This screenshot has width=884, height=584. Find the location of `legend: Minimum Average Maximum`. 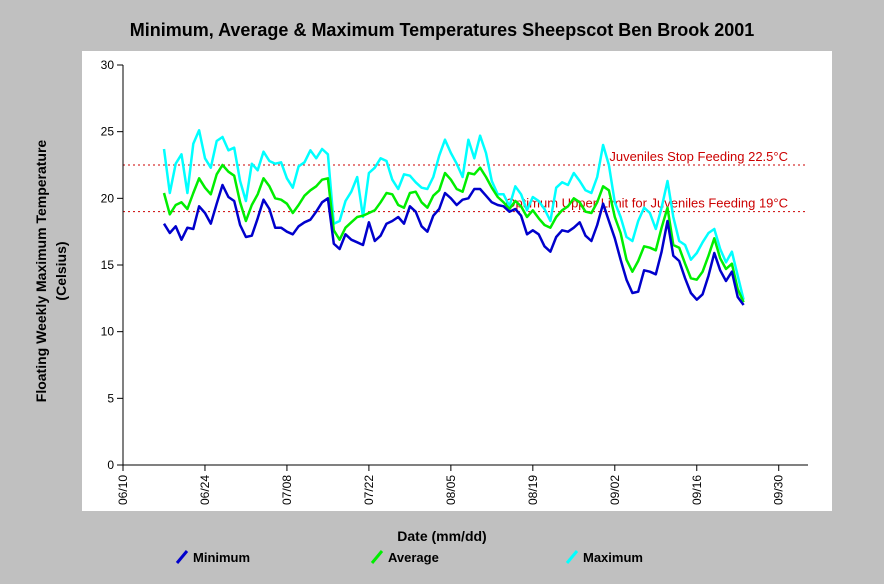

legend: Minimum Average Maximum is located at coordinates (409, 557).